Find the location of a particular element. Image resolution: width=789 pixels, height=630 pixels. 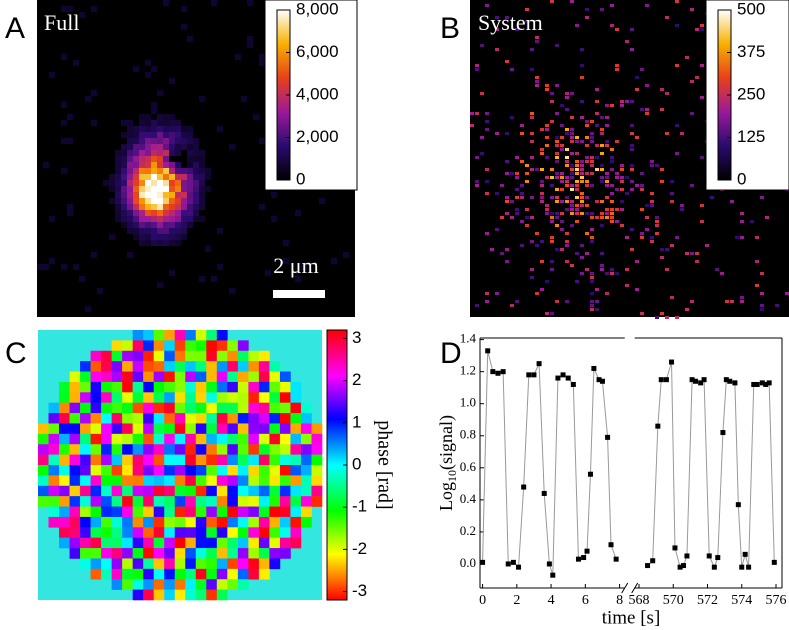

y-axis-label-part: (signal) is located at coordinates (446, 442).